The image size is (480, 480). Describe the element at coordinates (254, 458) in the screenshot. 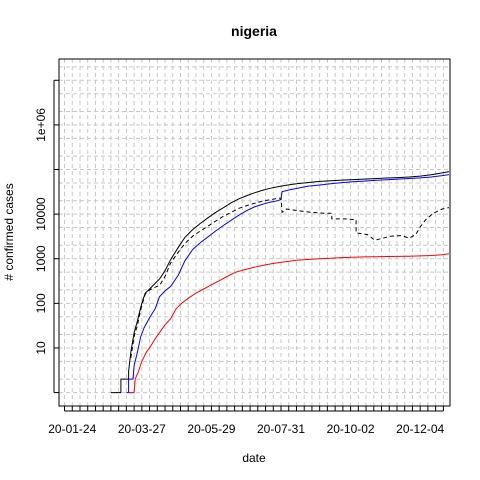

I see `x-axis-label: date` at that location.